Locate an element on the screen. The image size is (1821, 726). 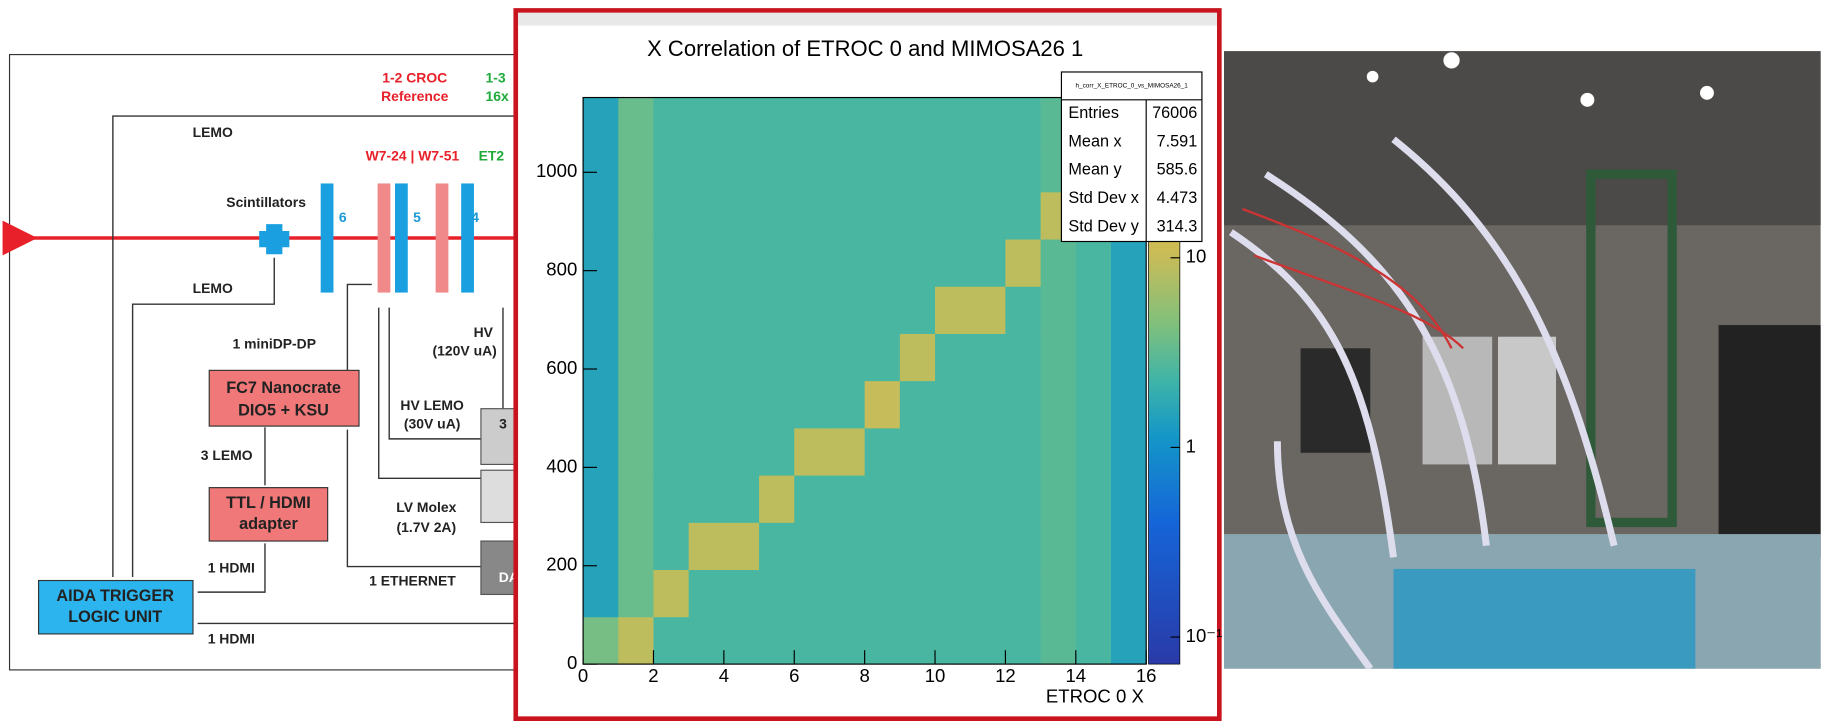
label: (30V uA) is located at coordinates (432, 424).